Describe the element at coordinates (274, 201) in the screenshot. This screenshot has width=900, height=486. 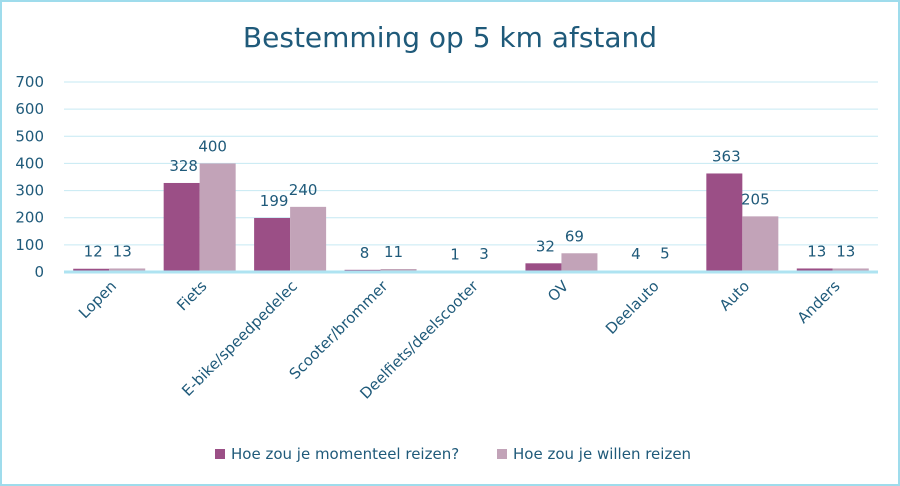
I see `data-label: 199` at that location.